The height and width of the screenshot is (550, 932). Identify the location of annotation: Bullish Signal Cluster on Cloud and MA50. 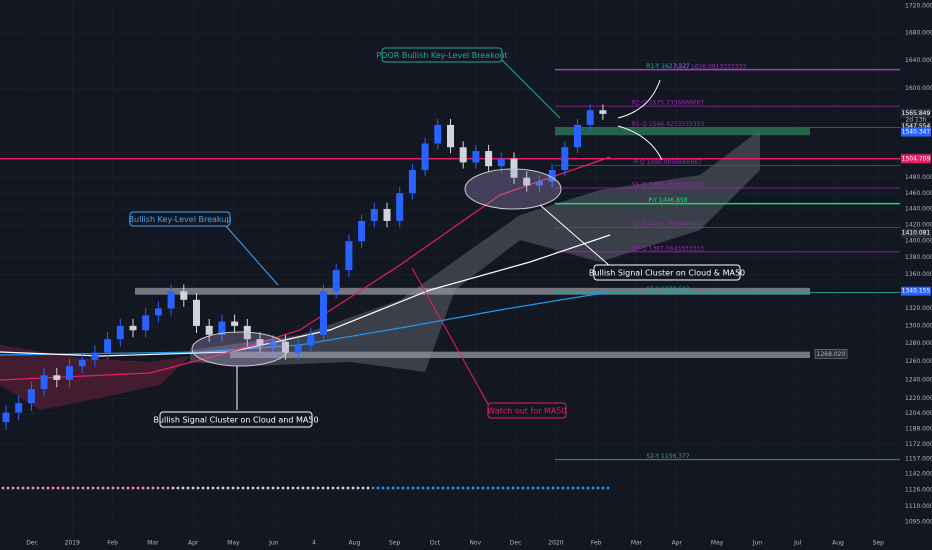
(235, 420).